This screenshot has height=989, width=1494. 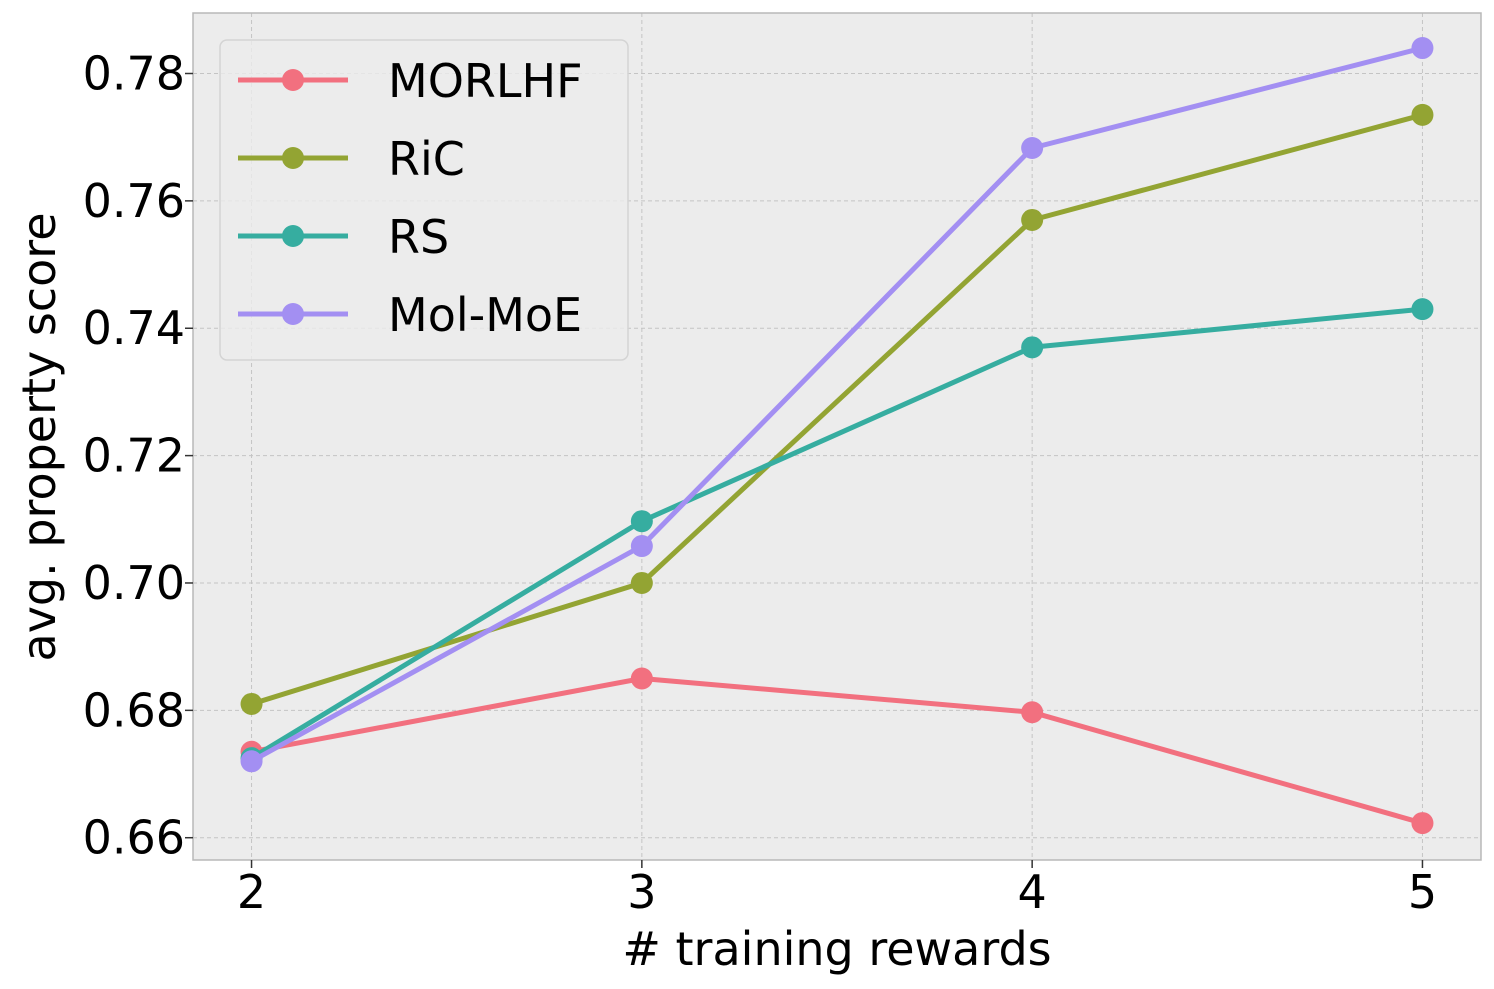 I want to click on x-tick-labels: 2 3 4 5, so click(x=837, y=889).